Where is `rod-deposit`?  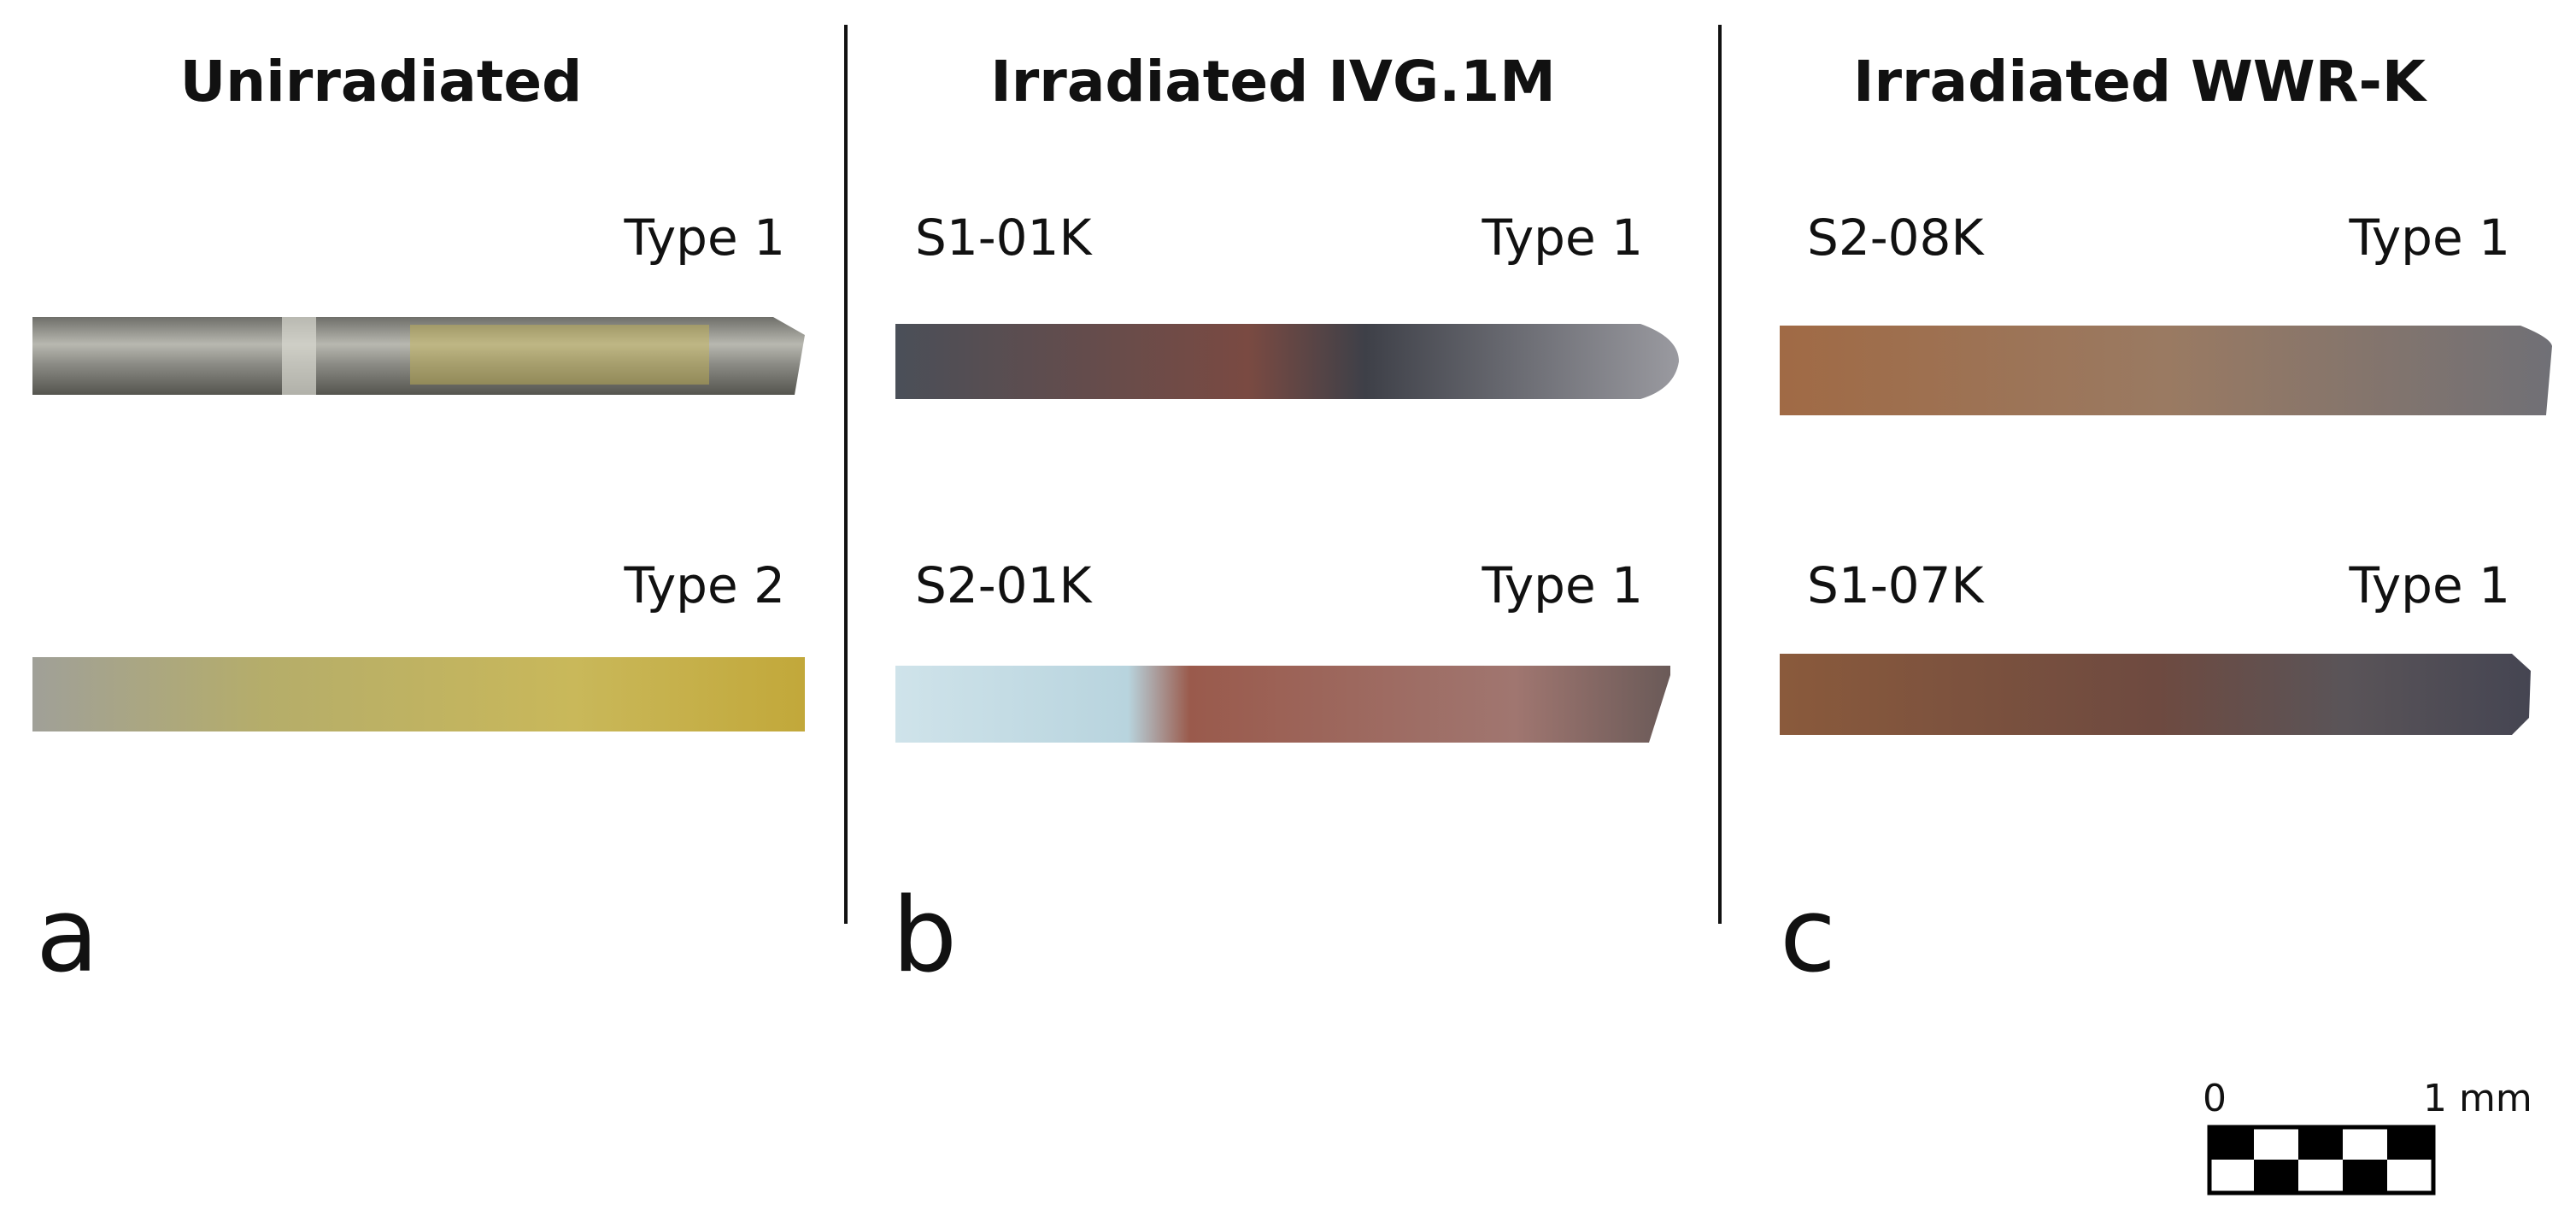
rod-deposit is located at coordinates (559, 355).